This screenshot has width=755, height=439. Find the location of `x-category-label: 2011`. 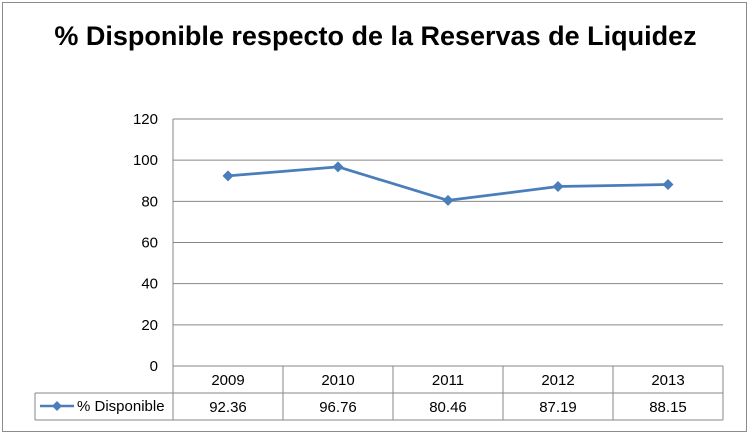

x-category-label: 2011 is located at coordinates (448, 380).